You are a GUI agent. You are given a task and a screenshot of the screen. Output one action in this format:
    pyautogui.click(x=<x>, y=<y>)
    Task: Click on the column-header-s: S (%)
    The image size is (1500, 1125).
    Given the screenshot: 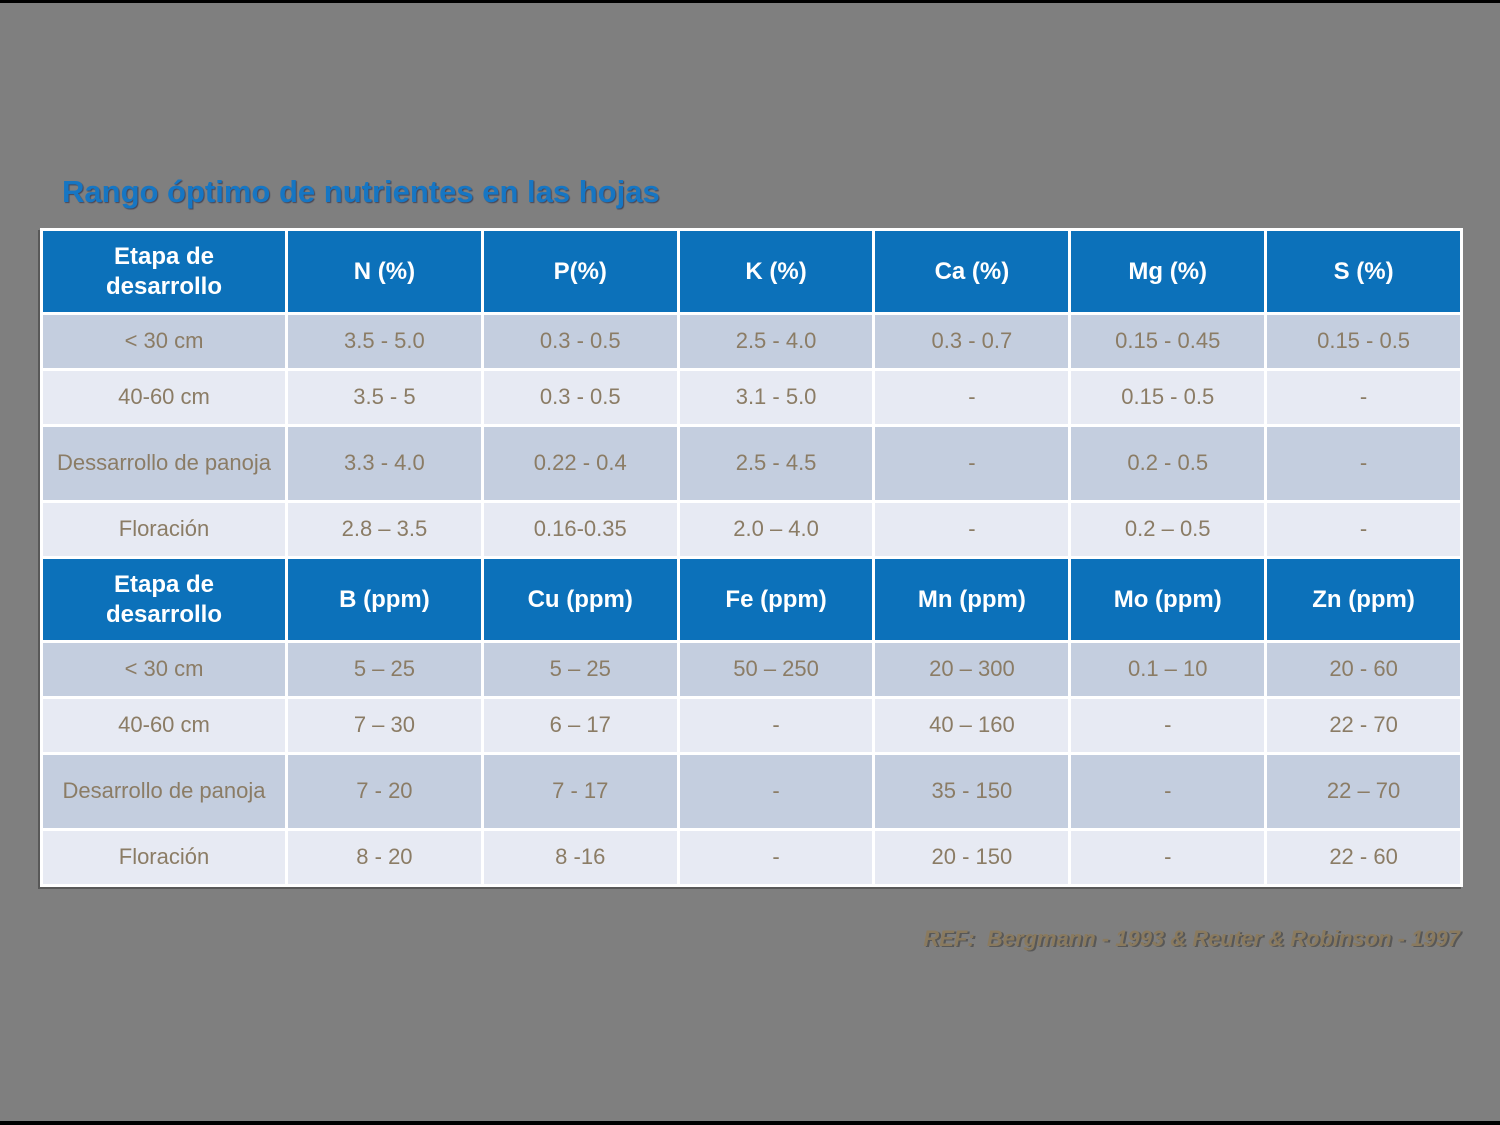 What is the action you would take?
    pyautogui.click(x=1363, y=271)
    